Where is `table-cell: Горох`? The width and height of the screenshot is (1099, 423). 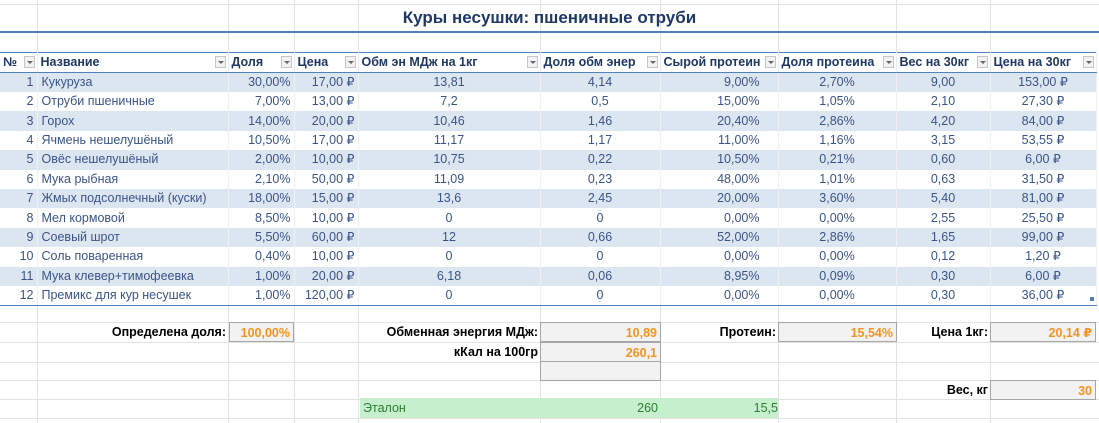 table-cell: Горох is located at coordinates (133, 121).